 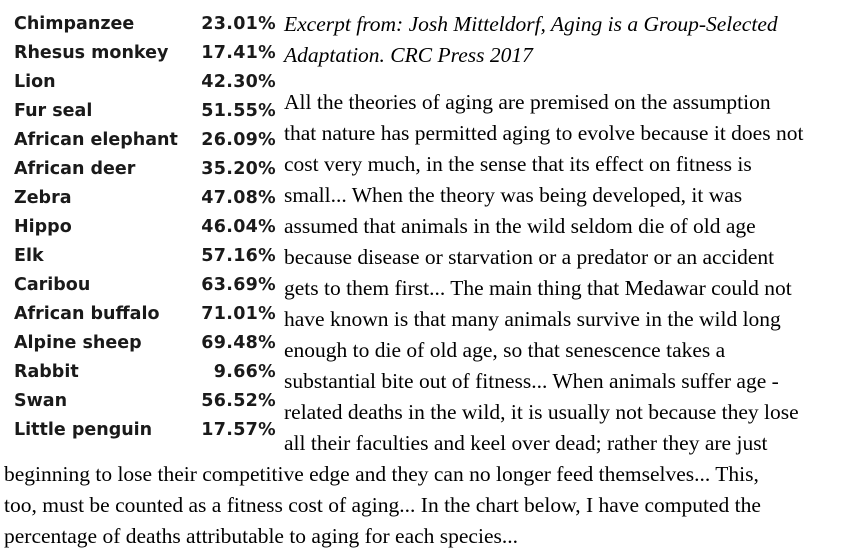 I want to click on species-name: Zebra, so click(x=43, y=198).